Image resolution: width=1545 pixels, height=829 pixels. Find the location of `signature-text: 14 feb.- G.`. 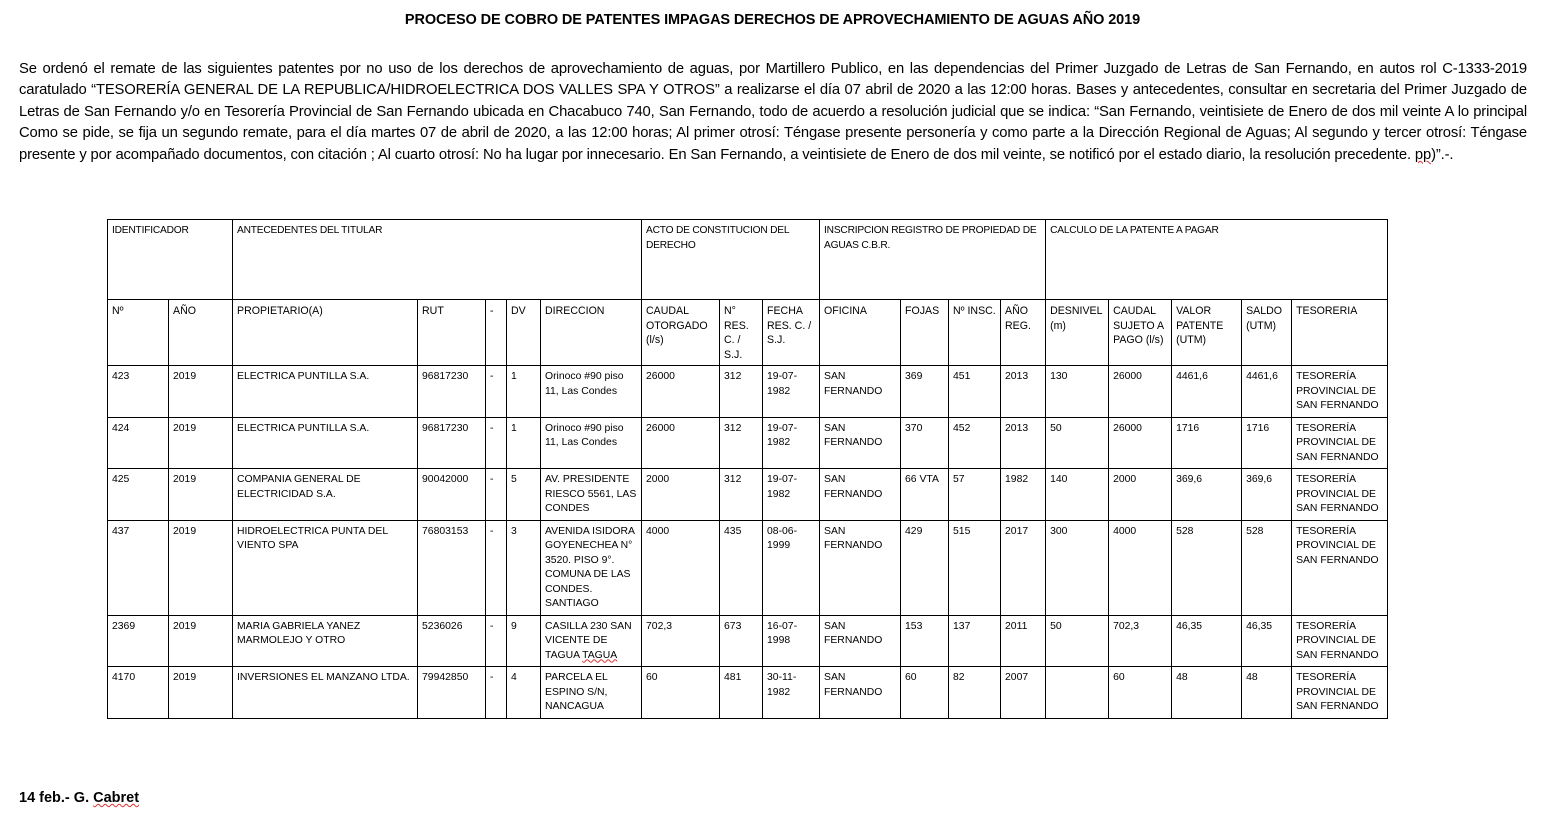

signature-text: 14 feb.- G. is located at coordinates (56, 798).